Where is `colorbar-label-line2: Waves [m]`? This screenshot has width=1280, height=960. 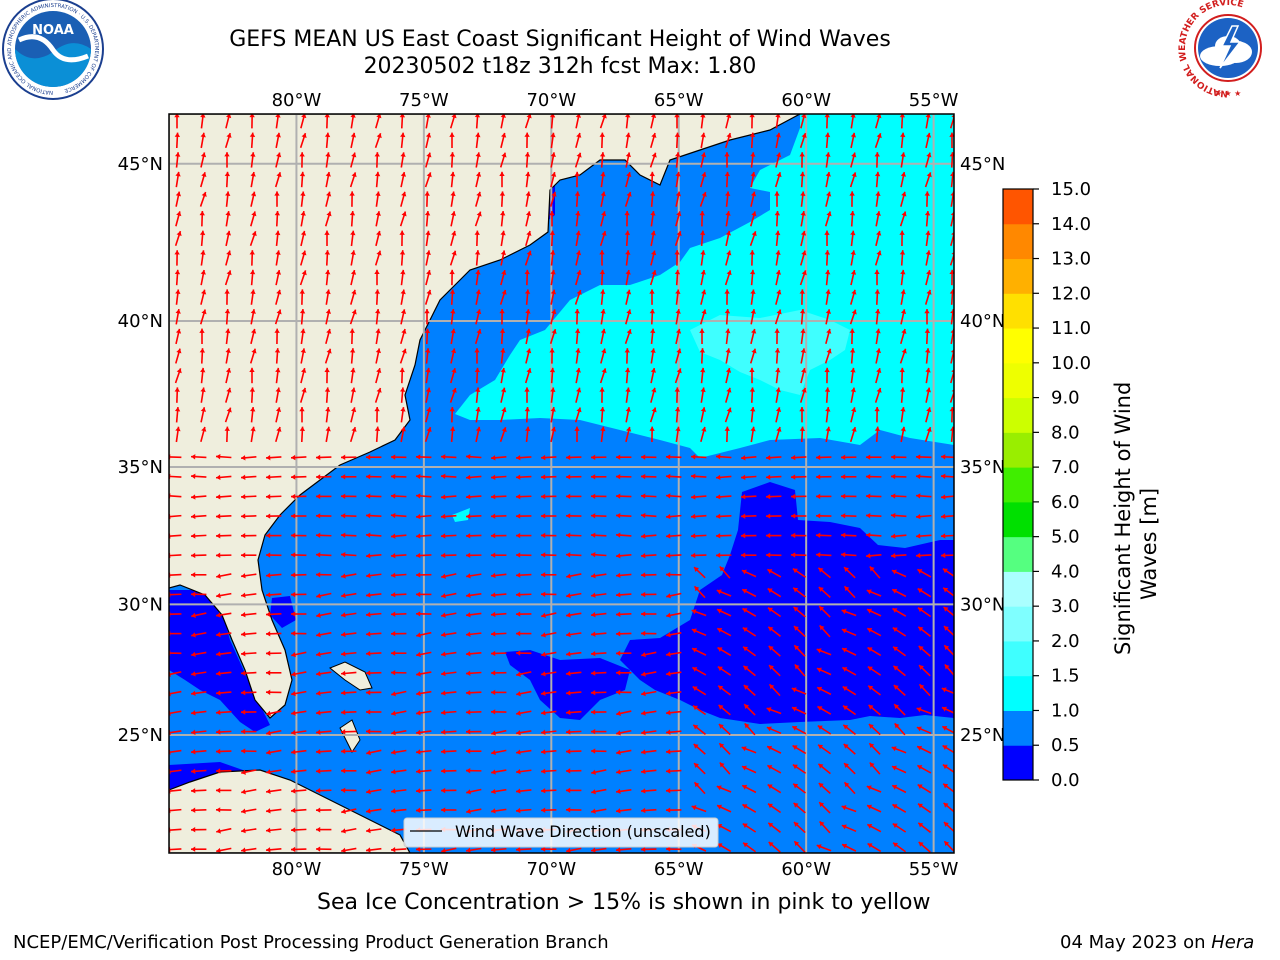
colorbar-label-line2: Waves [m] is located at coordinates (1149, 544).